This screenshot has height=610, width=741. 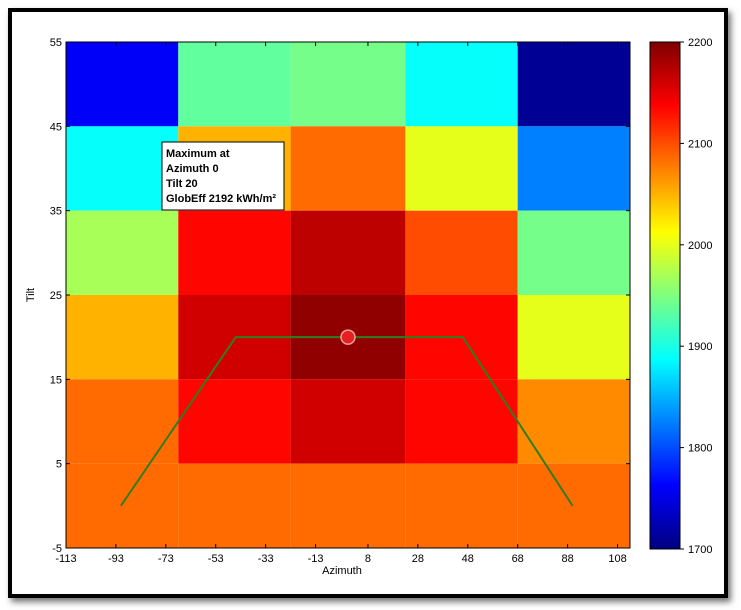 What do you see at coordinates (192, 169) in the screenshot?
I see `annotation-line-azimuth: Azimuth 0` at bounding box center [192, 169].